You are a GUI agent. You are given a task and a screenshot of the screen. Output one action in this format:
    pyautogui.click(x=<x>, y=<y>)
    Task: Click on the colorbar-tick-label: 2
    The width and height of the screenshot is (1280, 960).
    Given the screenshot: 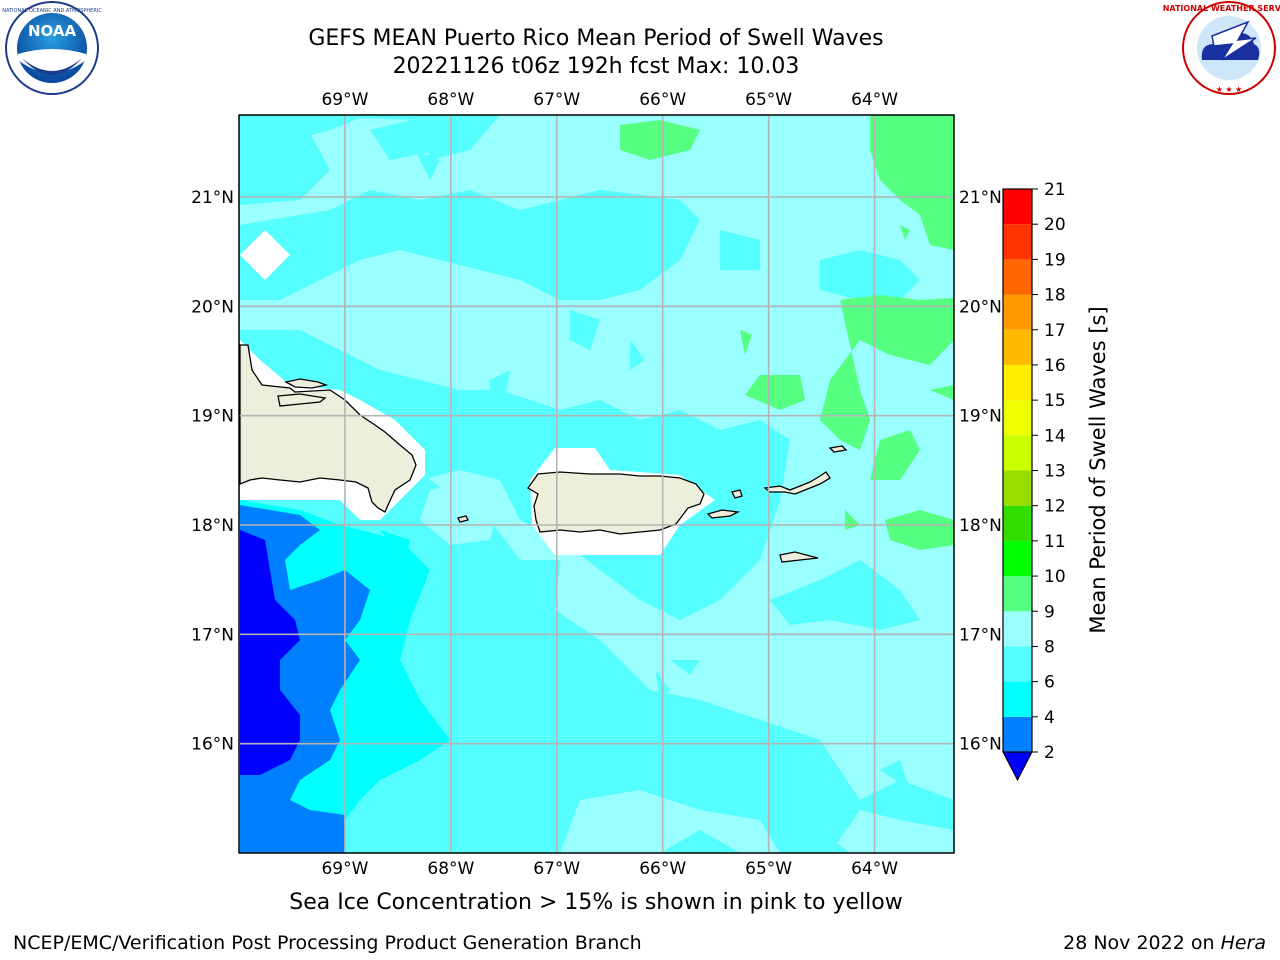 What is the action you would take?
    pyautogui.click(x=1049, y=753)
    